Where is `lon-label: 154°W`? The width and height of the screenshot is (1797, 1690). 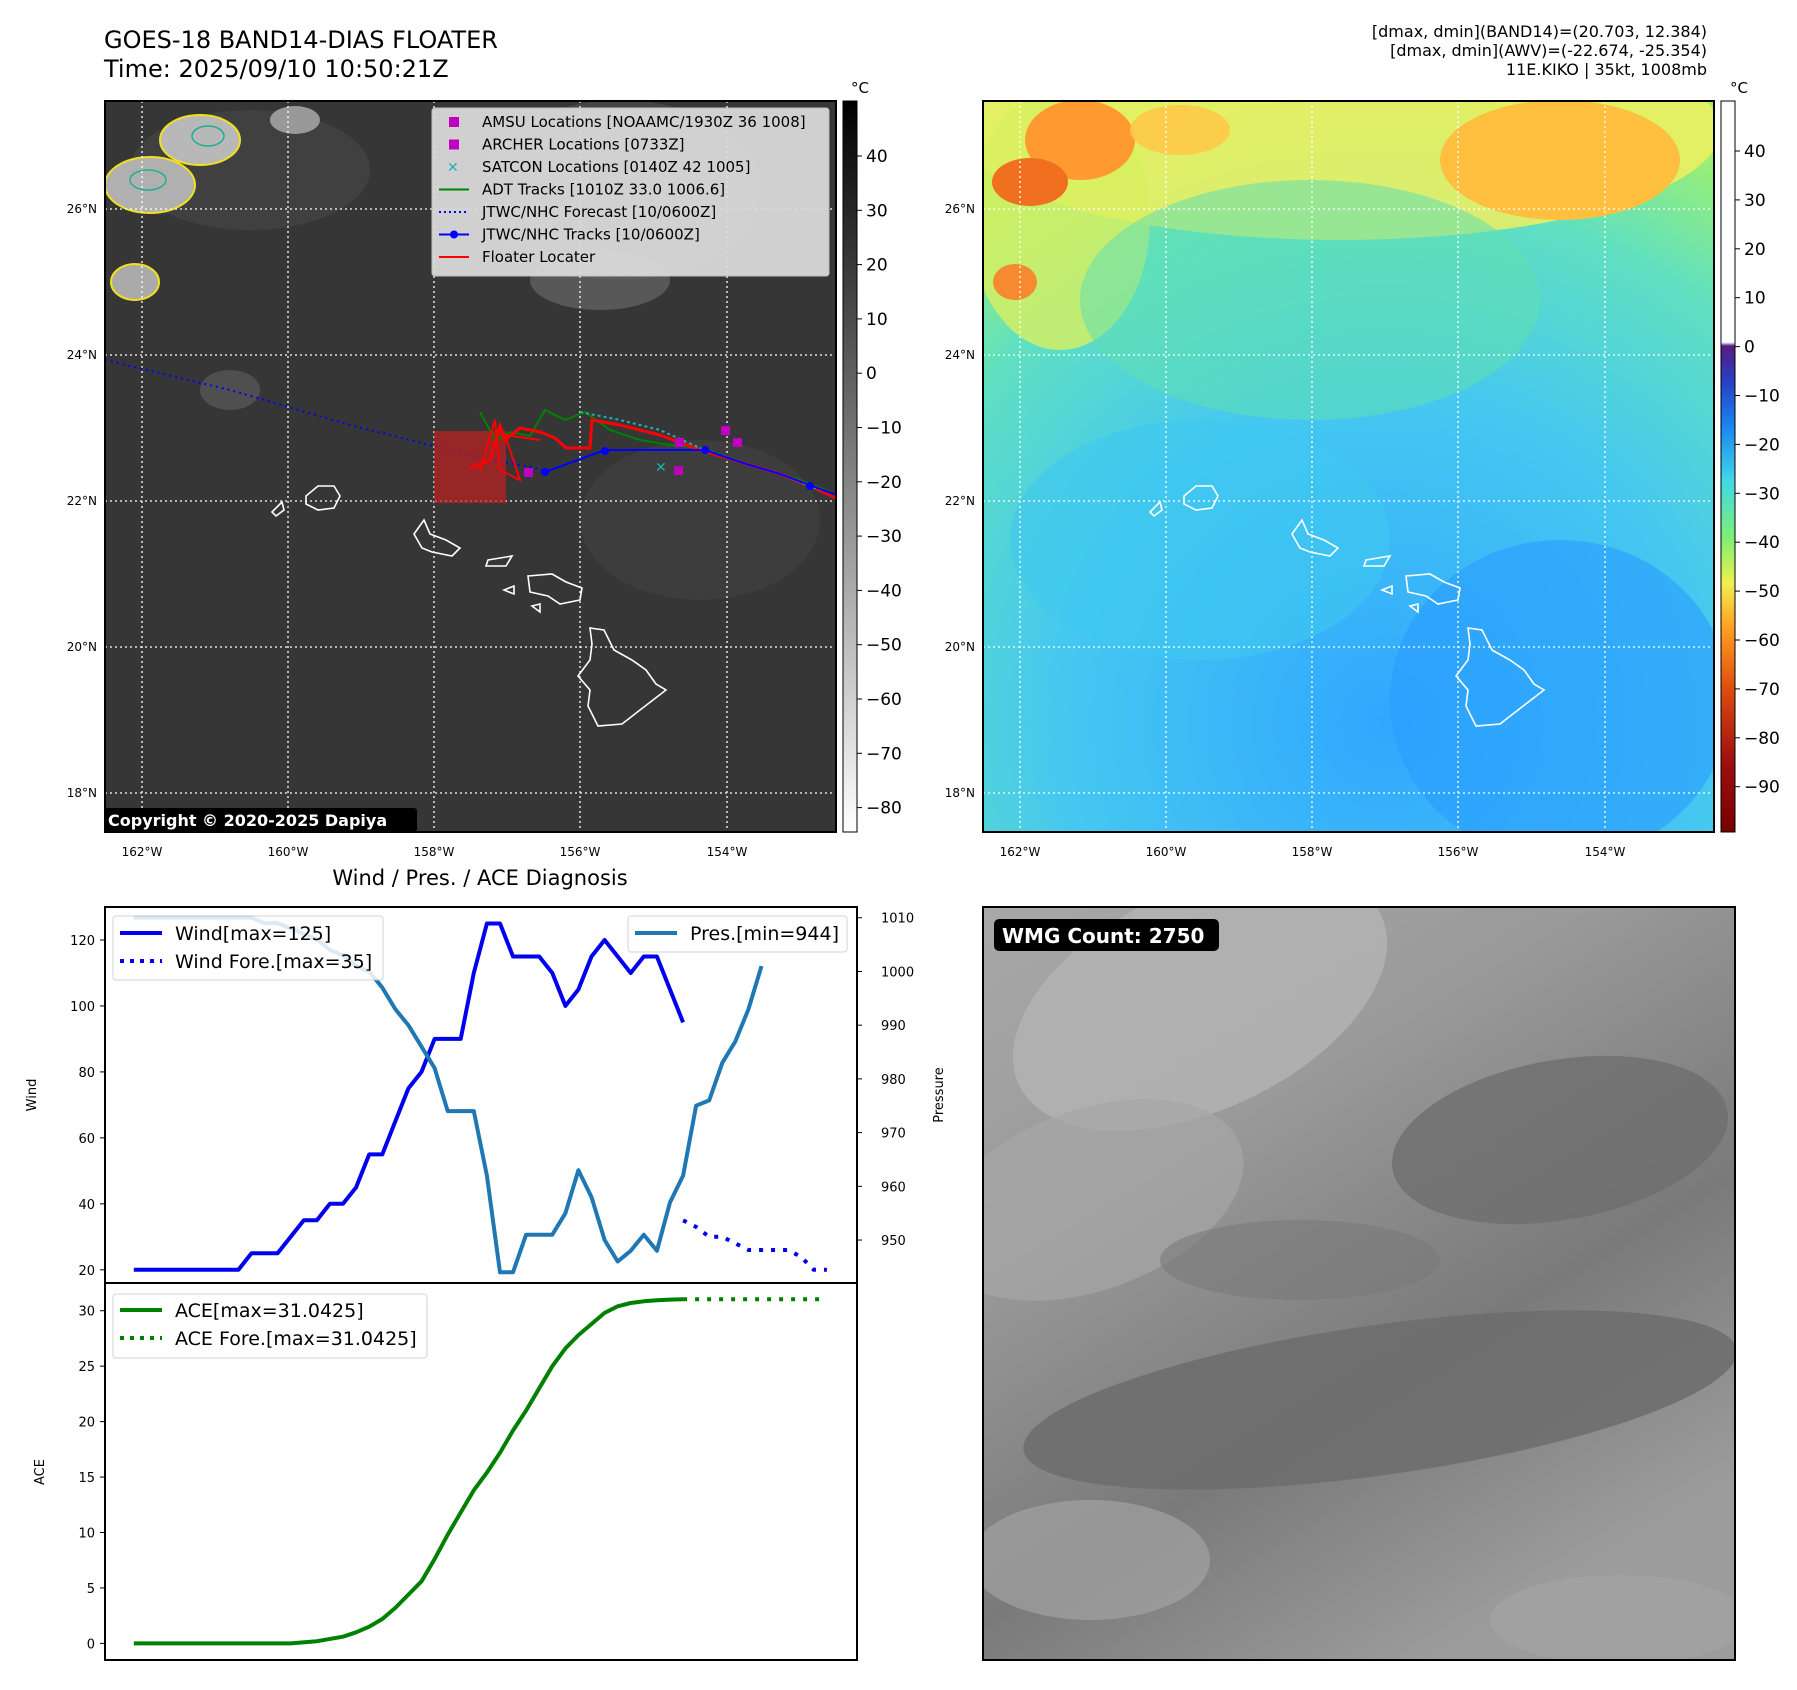 lon-label: 154°W is located at coordinates (727, 852).